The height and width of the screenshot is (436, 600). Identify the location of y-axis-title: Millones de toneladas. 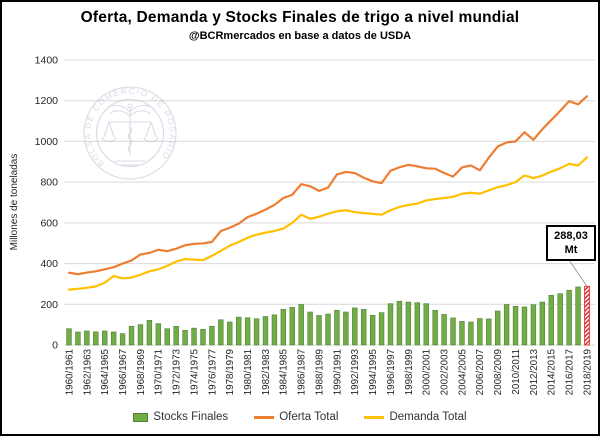
(14, 202).